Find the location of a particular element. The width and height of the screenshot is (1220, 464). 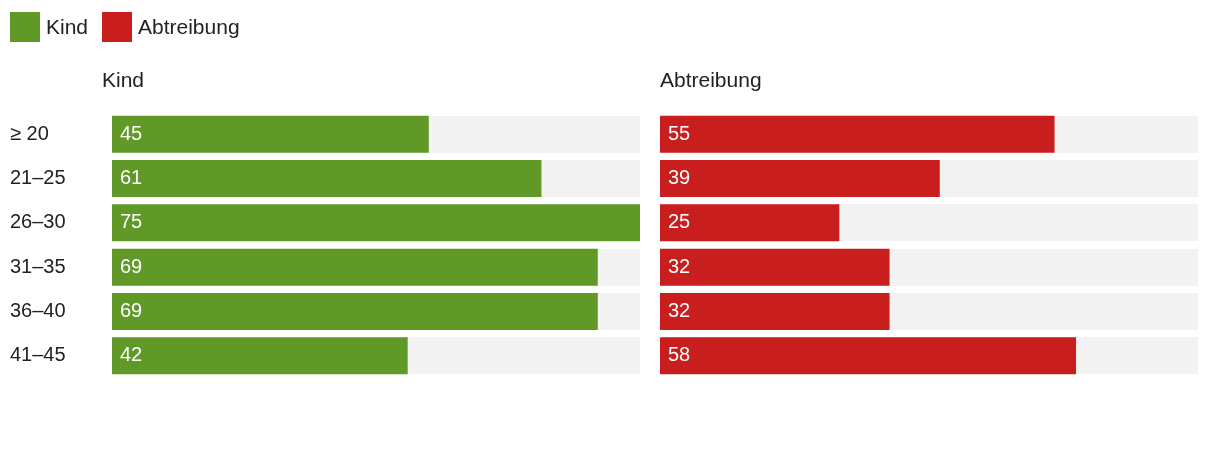

data-label: 58 is located at coordinates (679, 354).